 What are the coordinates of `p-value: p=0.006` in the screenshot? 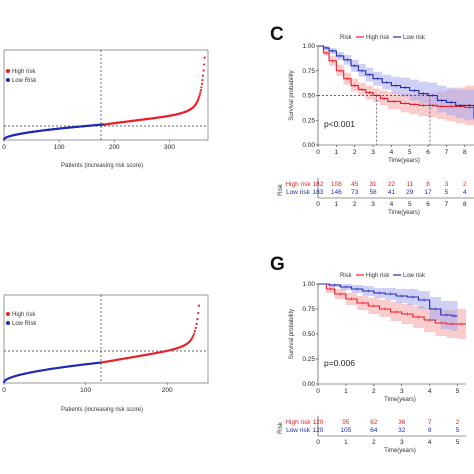 It's located at (339, 363).